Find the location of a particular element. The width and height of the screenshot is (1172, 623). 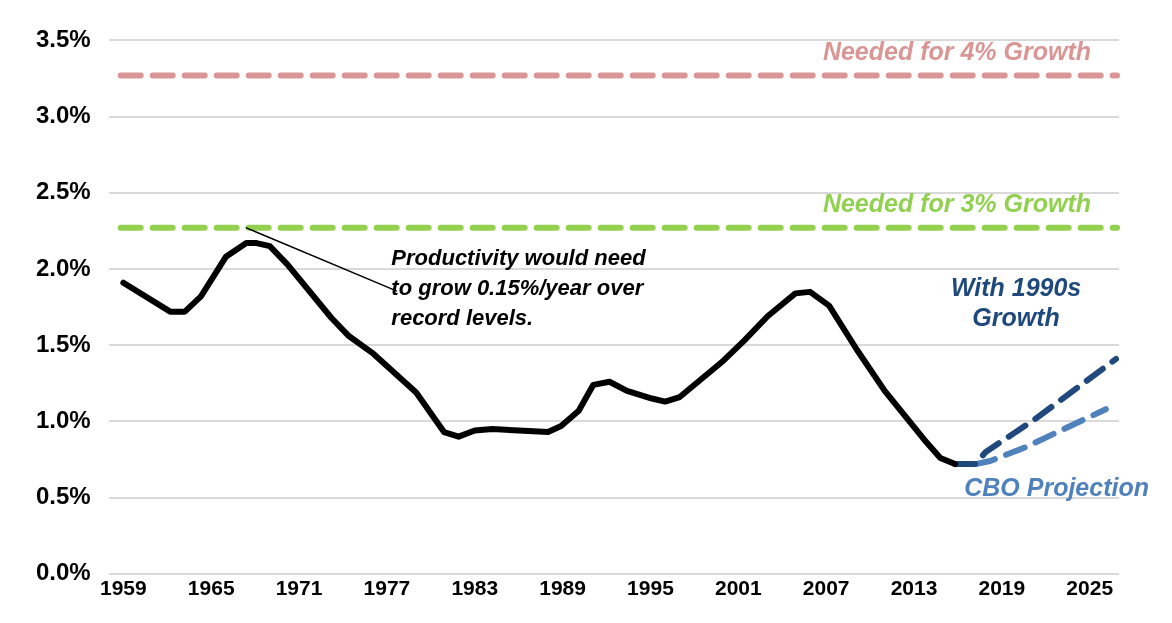

y-tick-label: 3.0% is located at coordinates (63, 115).